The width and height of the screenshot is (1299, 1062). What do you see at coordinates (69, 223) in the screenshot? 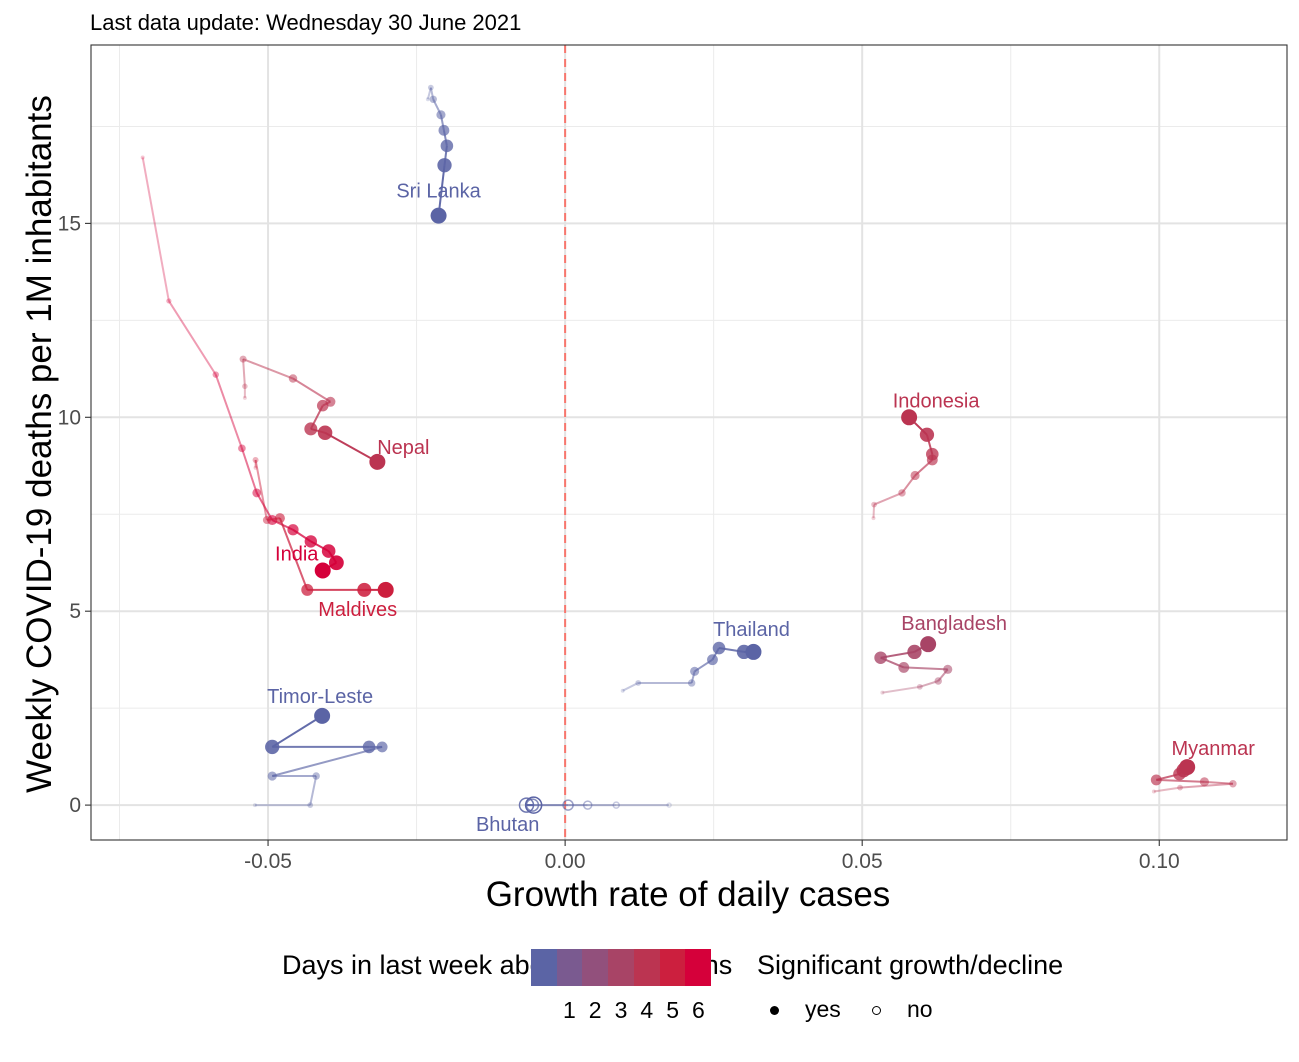
I see `y-tick-label: 15` at bounding box center [69, 223].